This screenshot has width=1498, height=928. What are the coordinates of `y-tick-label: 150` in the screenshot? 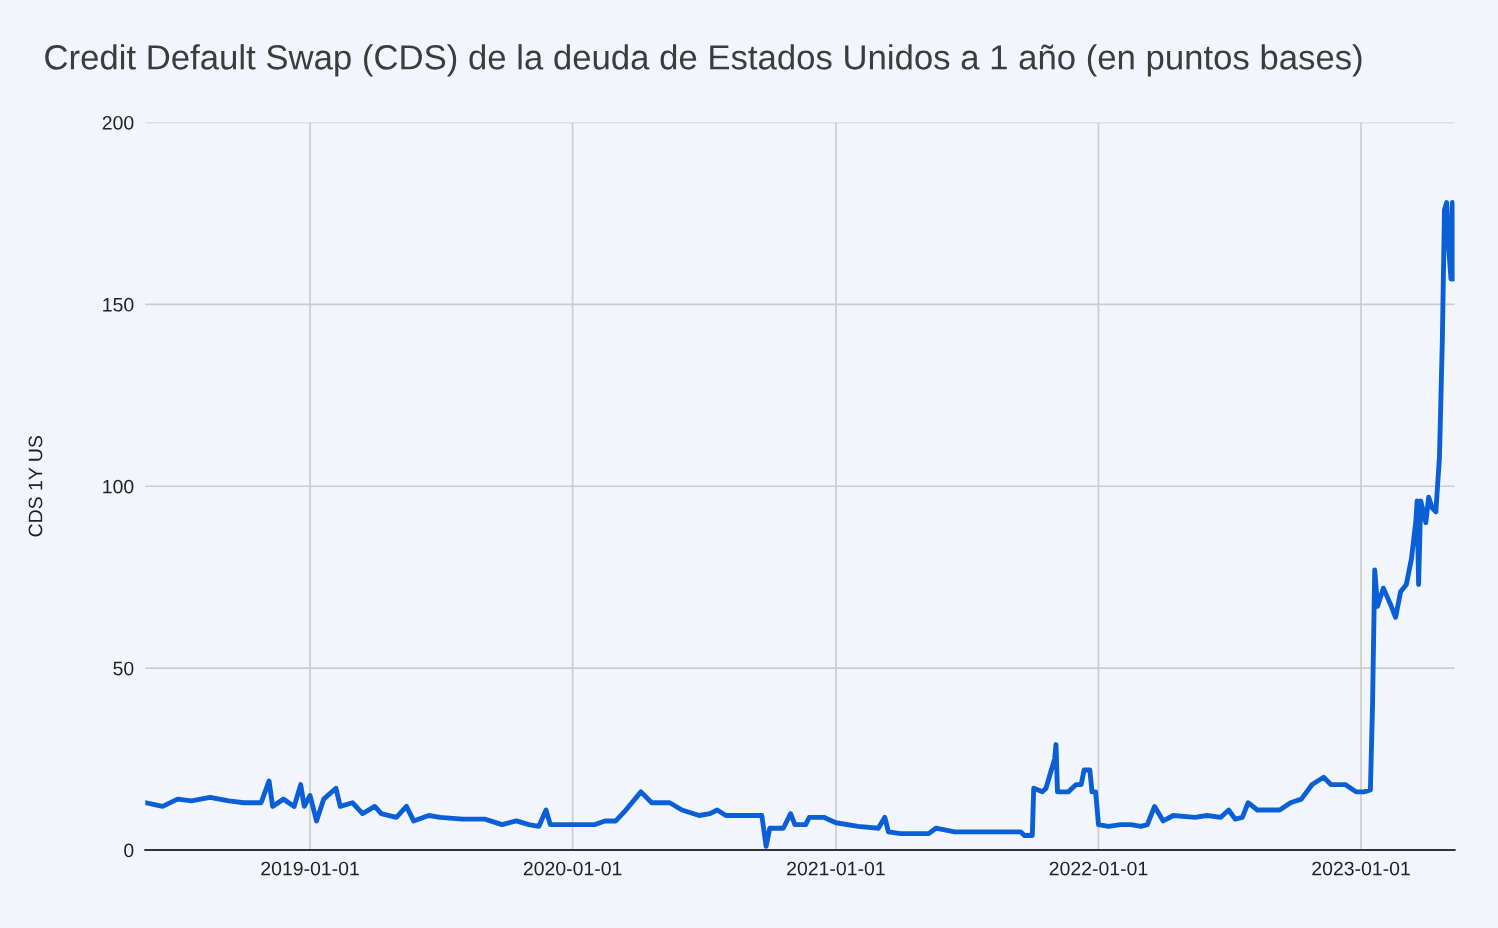 It's located at (118, 304).